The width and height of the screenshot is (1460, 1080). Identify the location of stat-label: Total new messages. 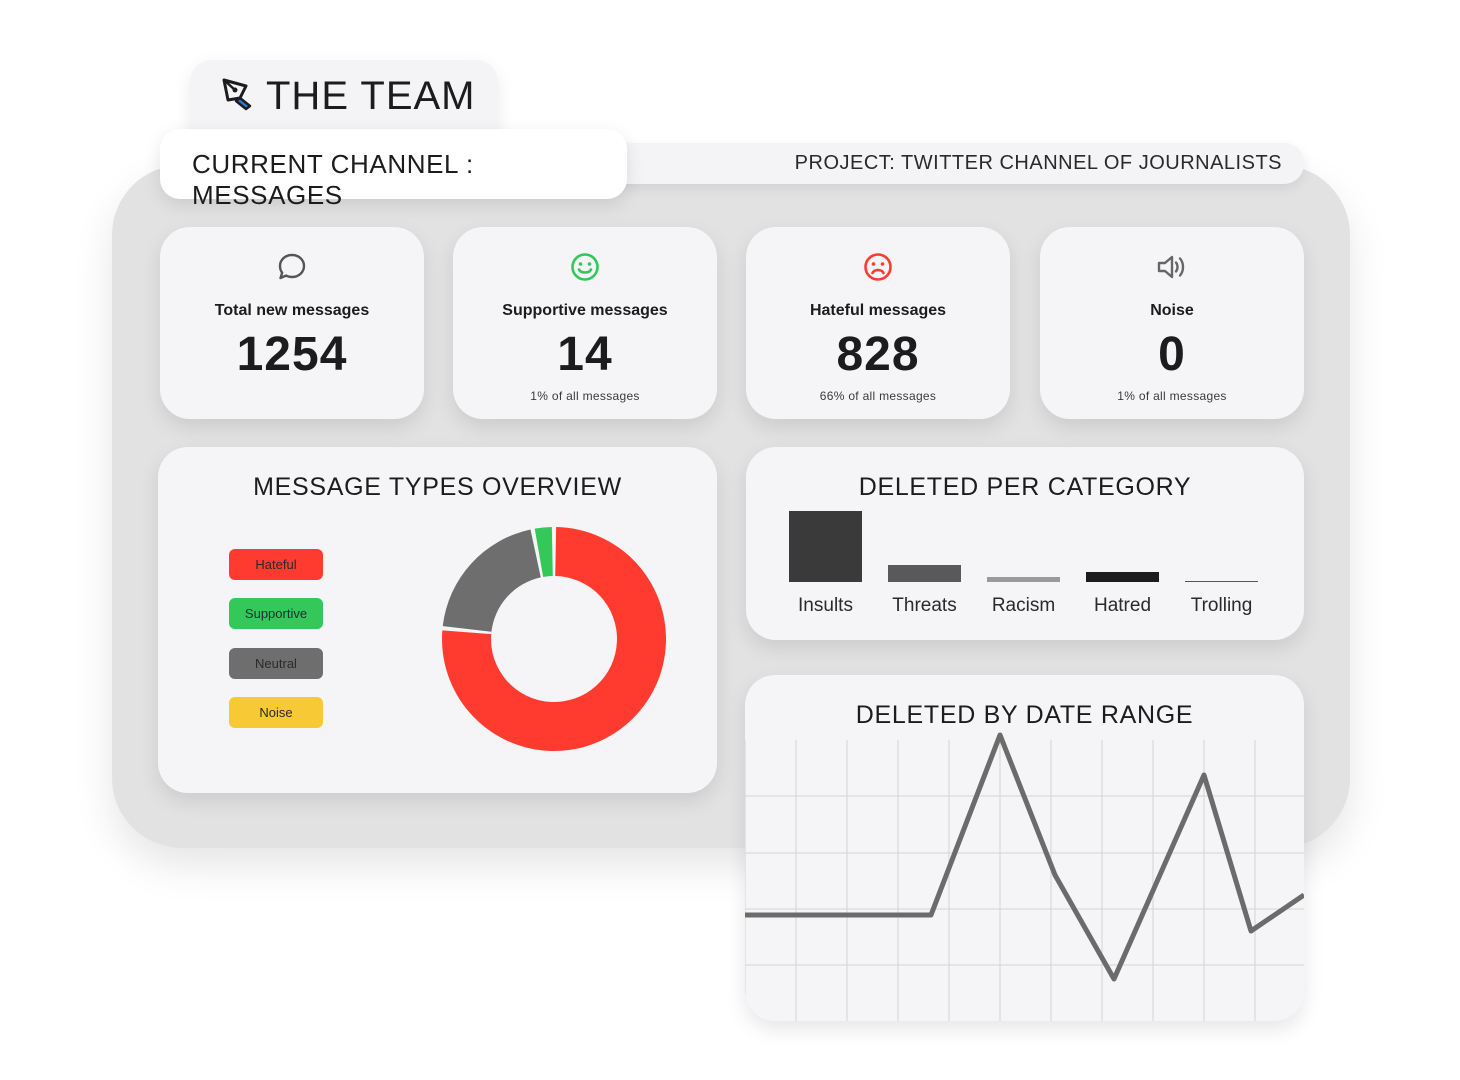
(292, 310).